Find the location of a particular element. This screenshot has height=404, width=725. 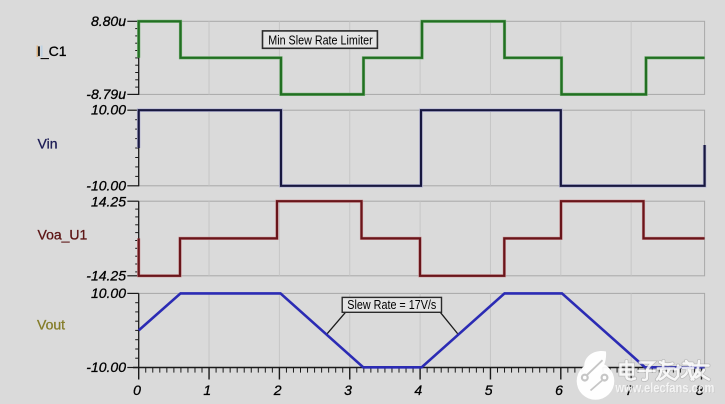

svg-text: Vin is located at coordinates (48, 143).